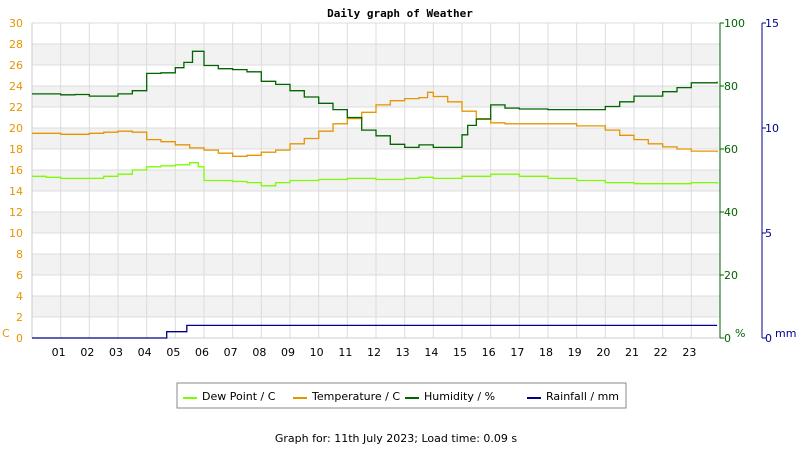  I want to click on rain-tick-label: 0, so click(768, 338).